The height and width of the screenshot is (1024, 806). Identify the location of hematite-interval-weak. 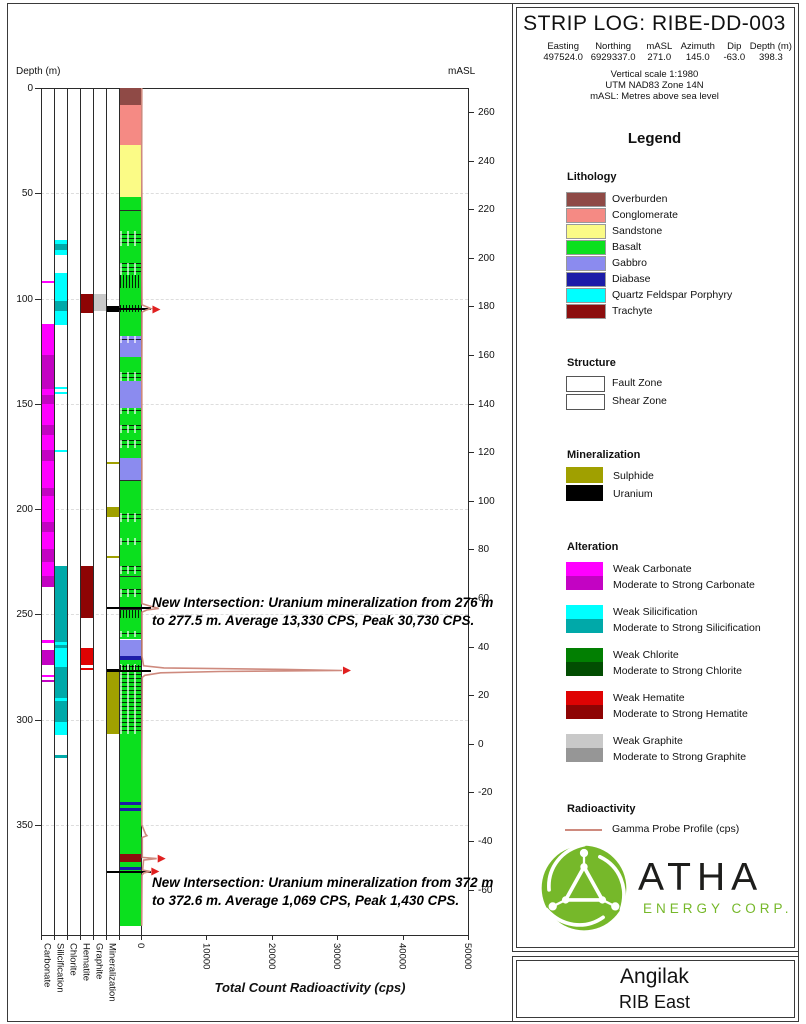
(87, 656).